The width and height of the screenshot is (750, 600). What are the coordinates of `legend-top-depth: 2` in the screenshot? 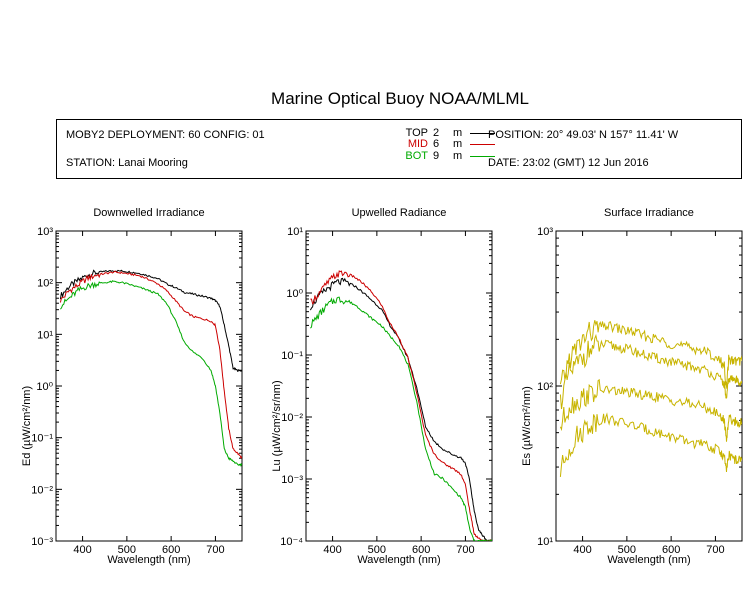 It's located at (436, 133).